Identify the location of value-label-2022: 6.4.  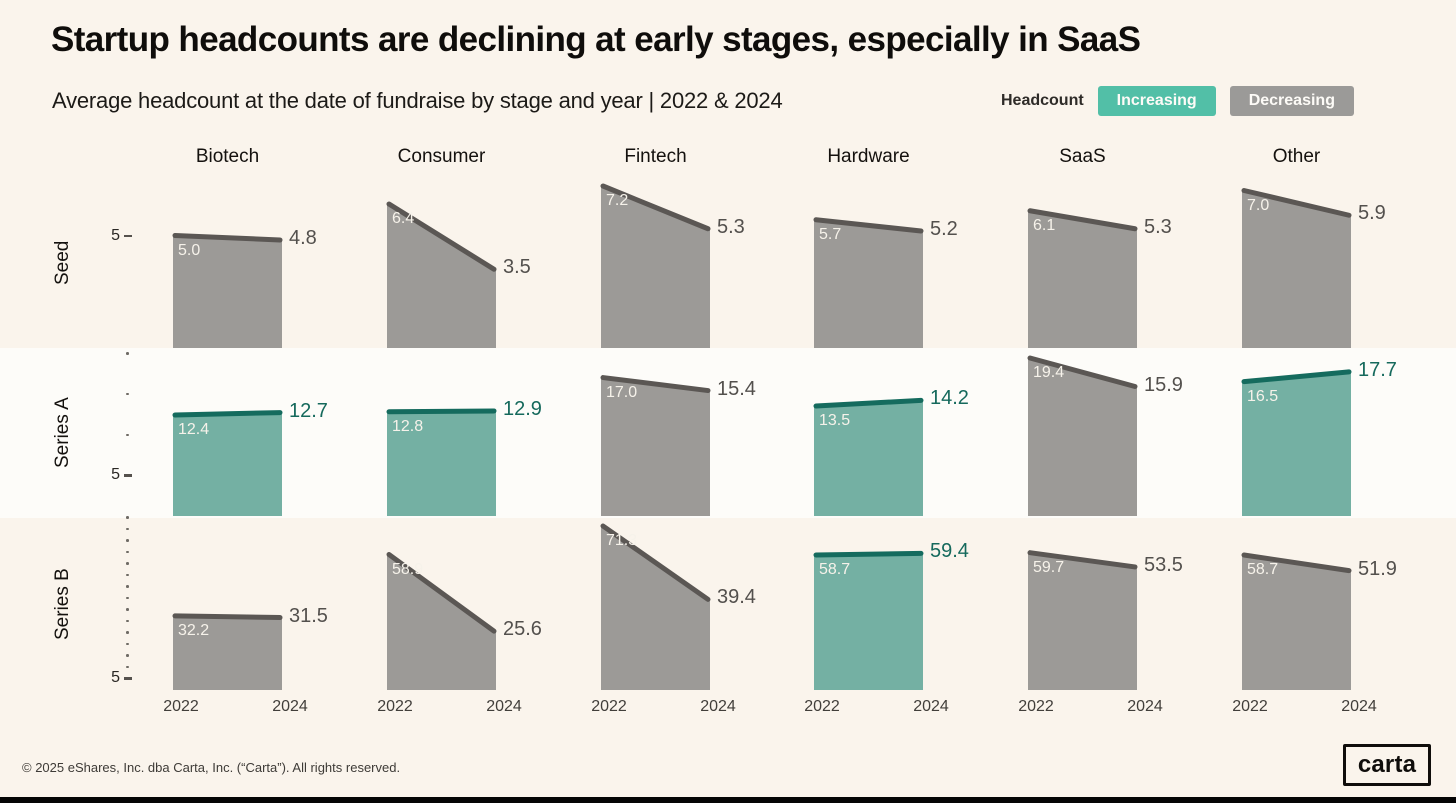
(403, 218).